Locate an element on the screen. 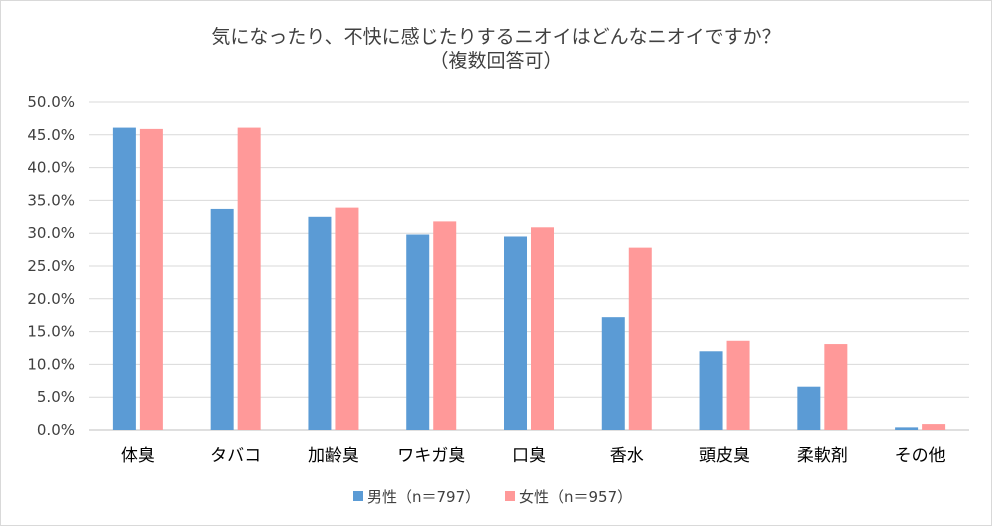 This screenshot has width=992, height=526. x-tick-label: タバコ is located at coordinates (235, 456).